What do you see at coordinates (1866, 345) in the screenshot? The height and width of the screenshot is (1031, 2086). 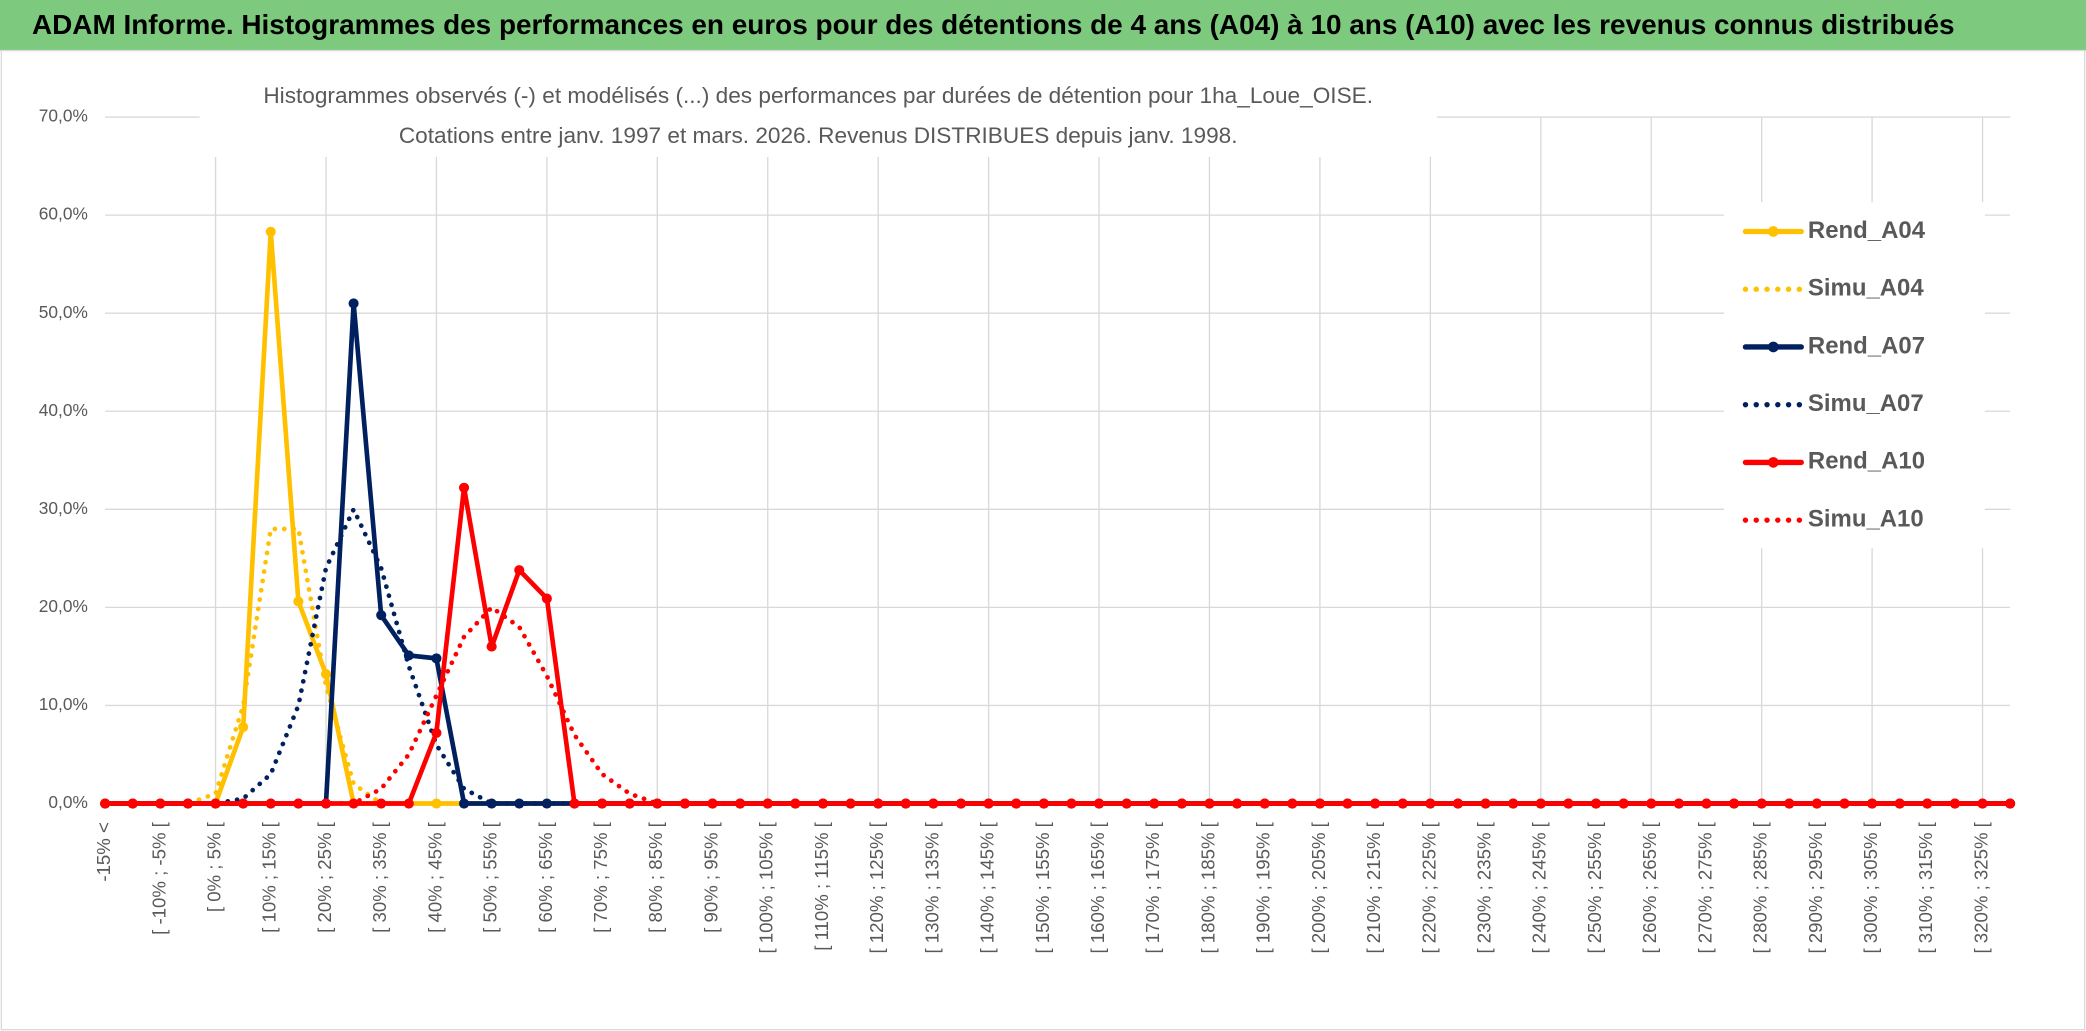 I see `legend-label: Rend_A07` at bounding box center [1866, 345].